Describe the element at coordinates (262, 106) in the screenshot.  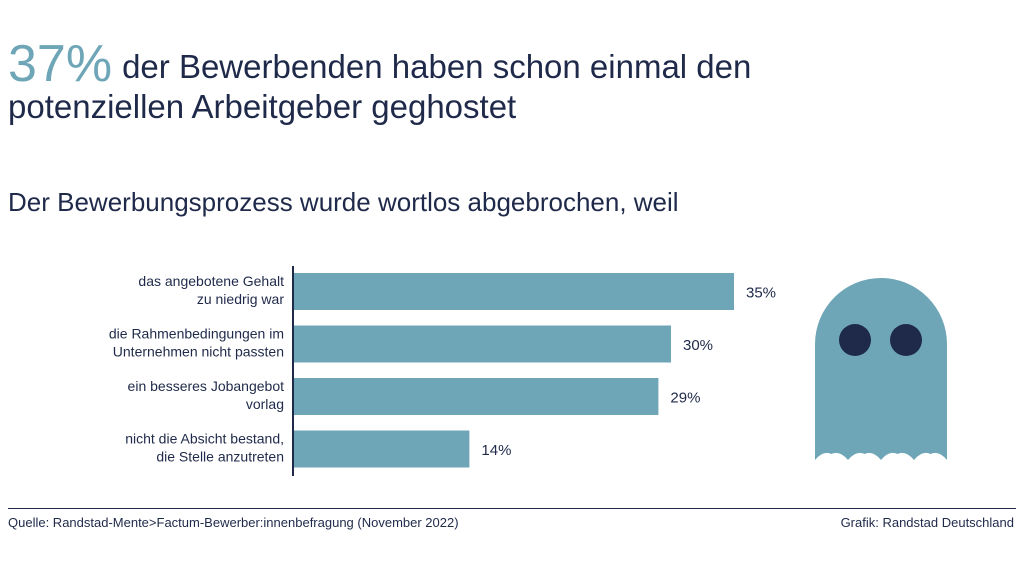
I see `headline-line2: potenziellen Arbeitgeber geghostet` at that location.